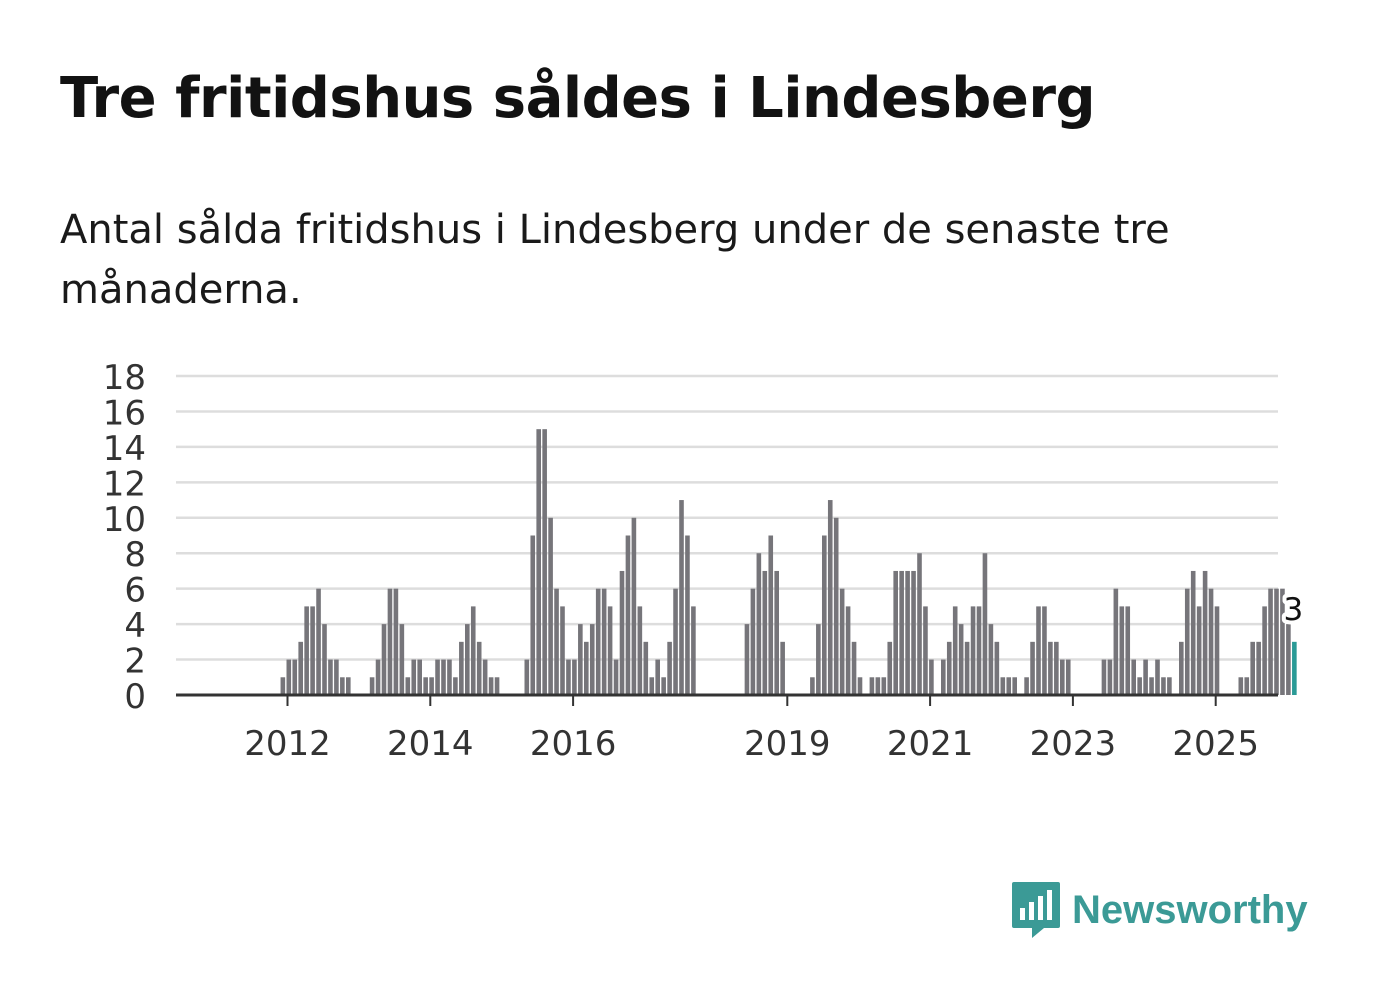 This screenshot has width=1382, height=999. I want to click on y-tick-label: 6, so click(135, 591).